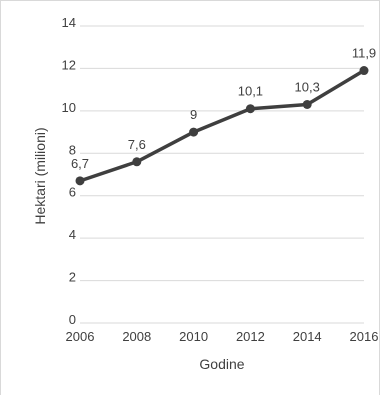 This screenshot has height=401, width=382. I want to click on y-tick-label: 4, so click(72, 234).